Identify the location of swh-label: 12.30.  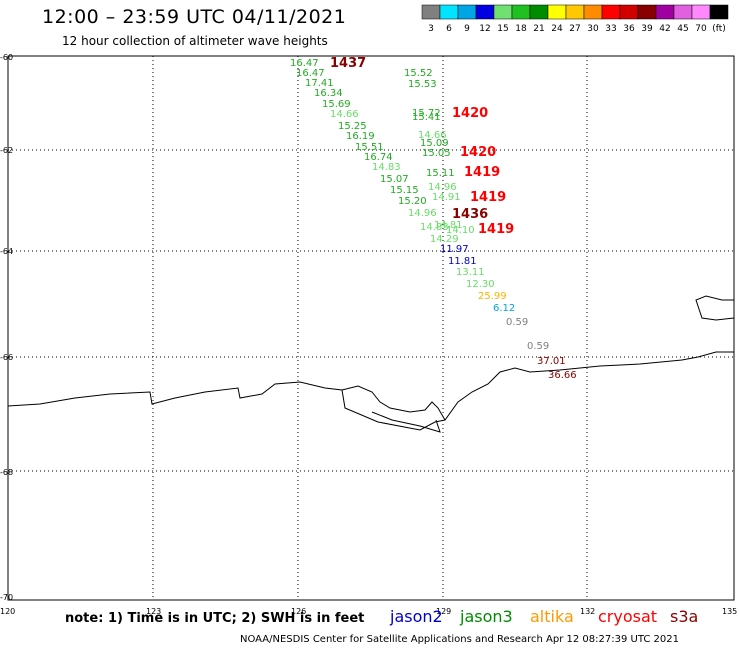
(480, 284).